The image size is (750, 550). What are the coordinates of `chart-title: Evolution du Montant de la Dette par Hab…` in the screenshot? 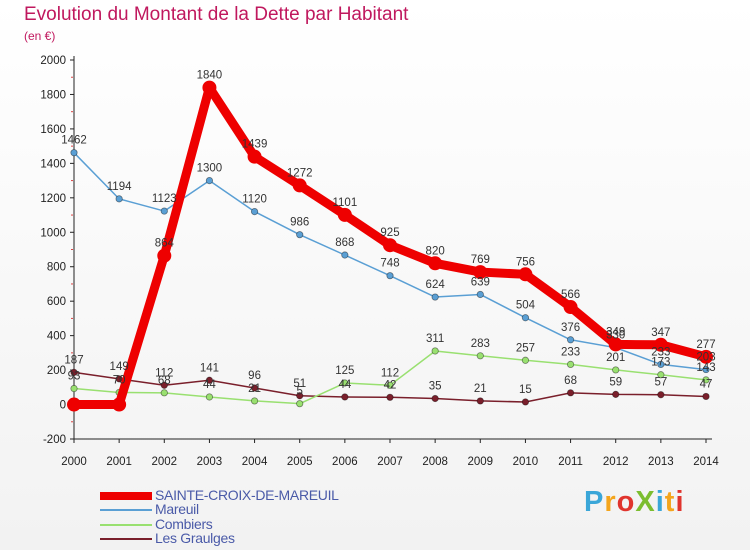 It's located at (216, 14).